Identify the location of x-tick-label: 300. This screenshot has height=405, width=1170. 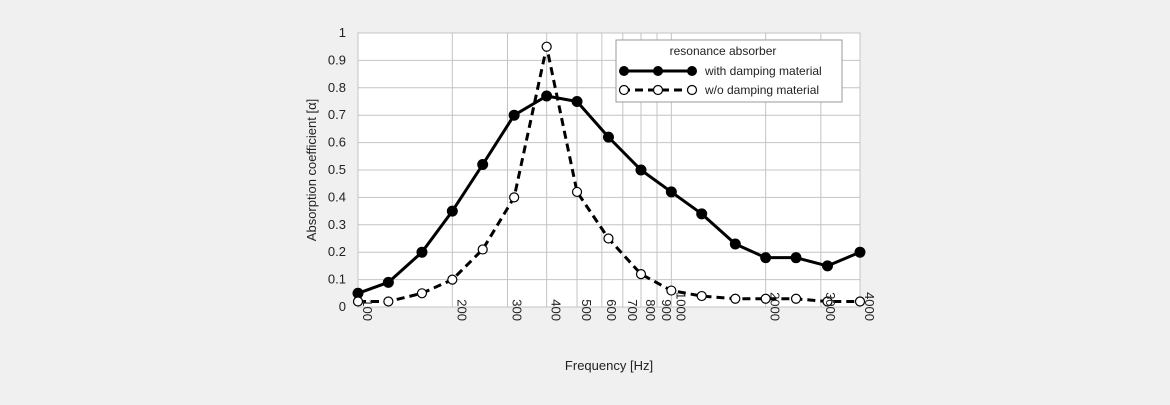
(517, 310).